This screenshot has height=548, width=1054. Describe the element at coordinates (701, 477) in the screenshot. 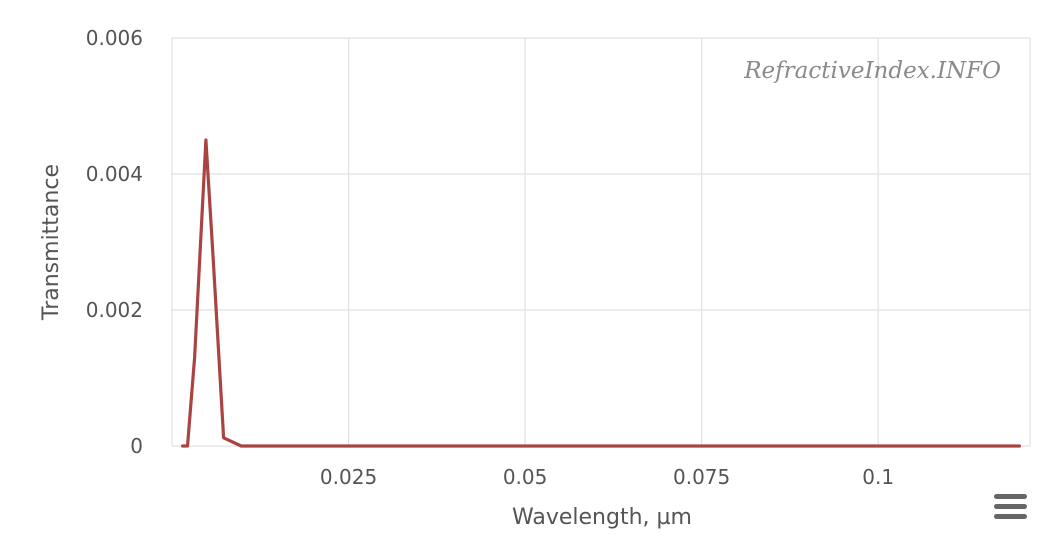

I see `x-tick-label: 0.075` at that location.